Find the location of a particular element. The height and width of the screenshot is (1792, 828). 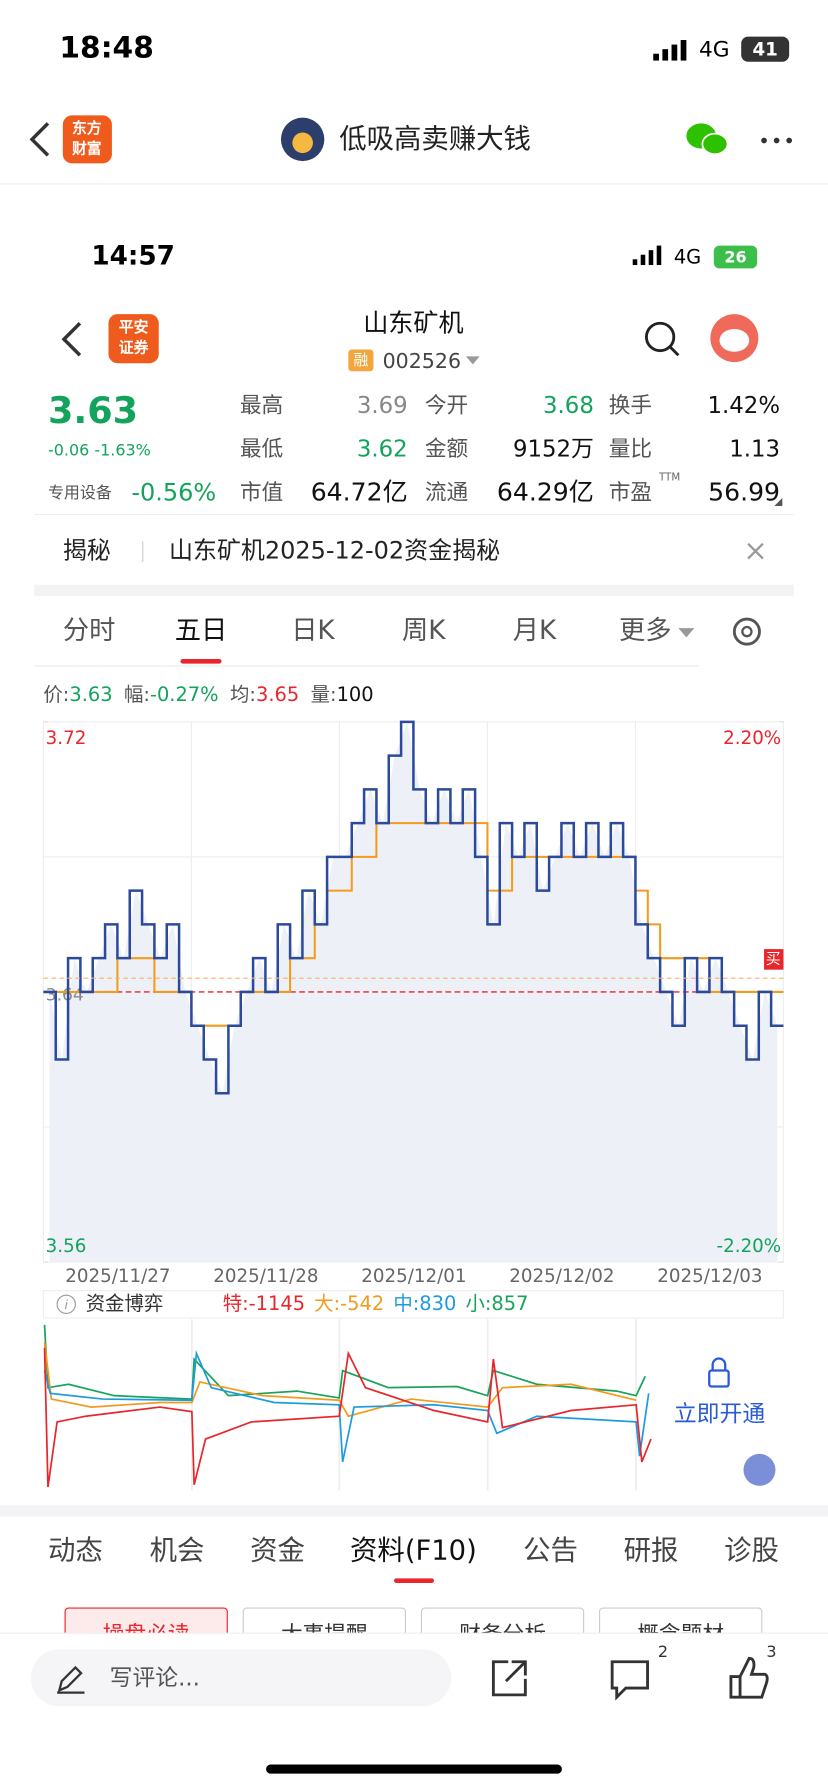

flow-legend: 特:-1145 大:-542 中:830 小:857 is located at coordinates (376, 1303).